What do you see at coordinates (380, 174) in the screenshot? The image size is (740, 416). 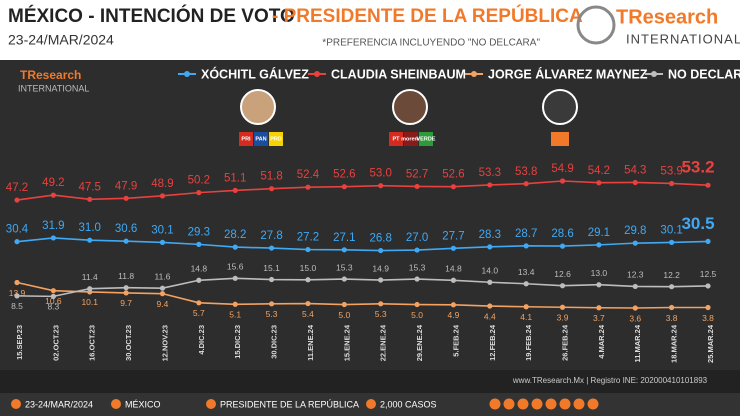 I see `data-label: 53.0` at bounding box center [380, 174].